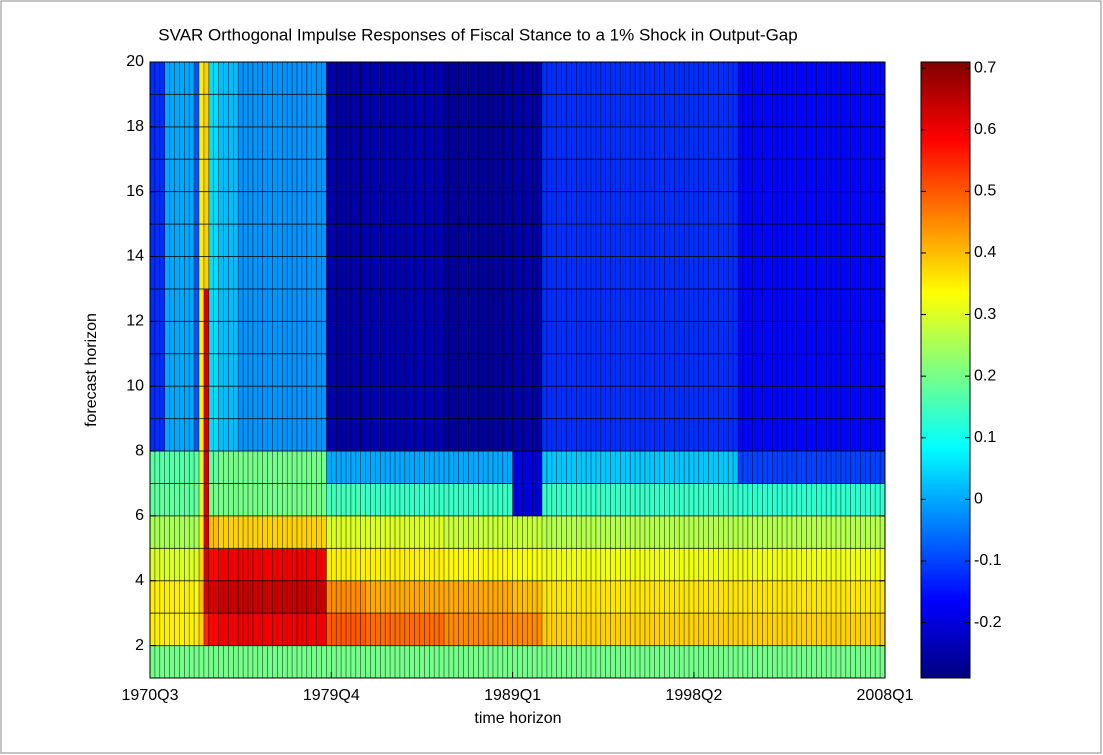 Image resolution: width=1103 pixels, height=755 pixels. What do you see at coordinates (331, 695) in the screenshot?
I see `x-tick-label: 1979Q4` at bounding box center [331, 695].